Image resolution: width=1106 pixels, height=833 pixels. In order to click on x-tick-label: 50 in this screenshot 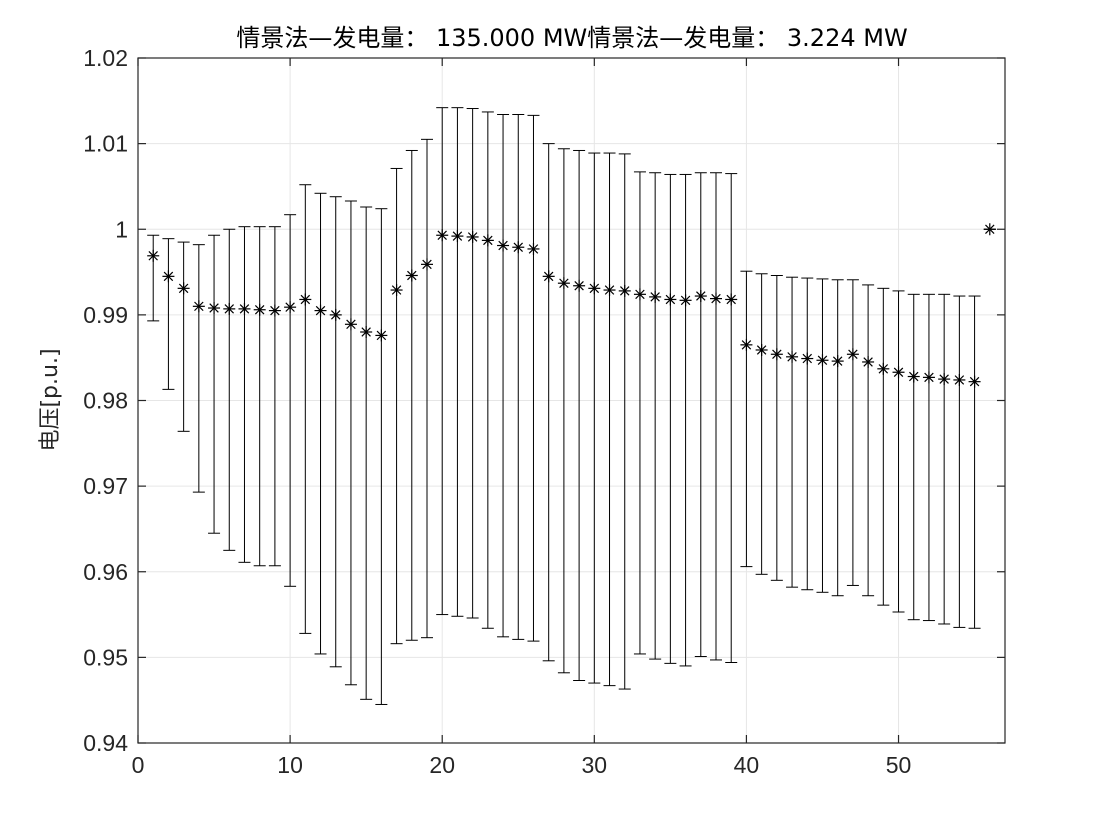, I will do `click(899, 765)`.